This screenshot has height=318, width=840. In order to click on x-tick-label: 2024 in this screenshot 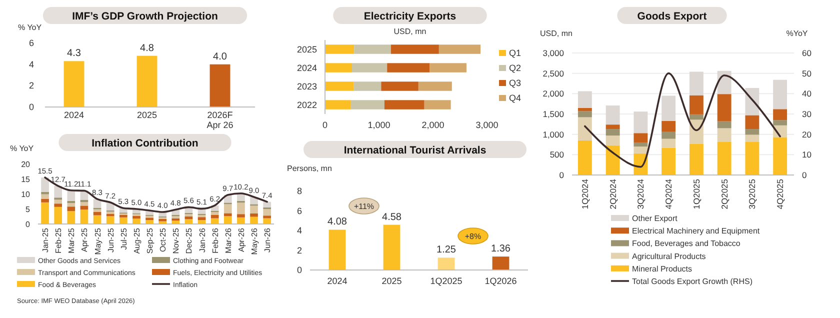, I will do `click(74, 115)`.